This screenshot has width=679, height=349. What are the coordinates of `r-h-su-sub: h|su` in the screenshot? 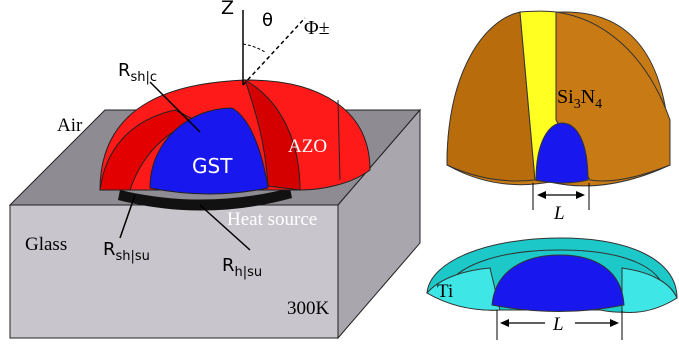 It's located at (249, 272).